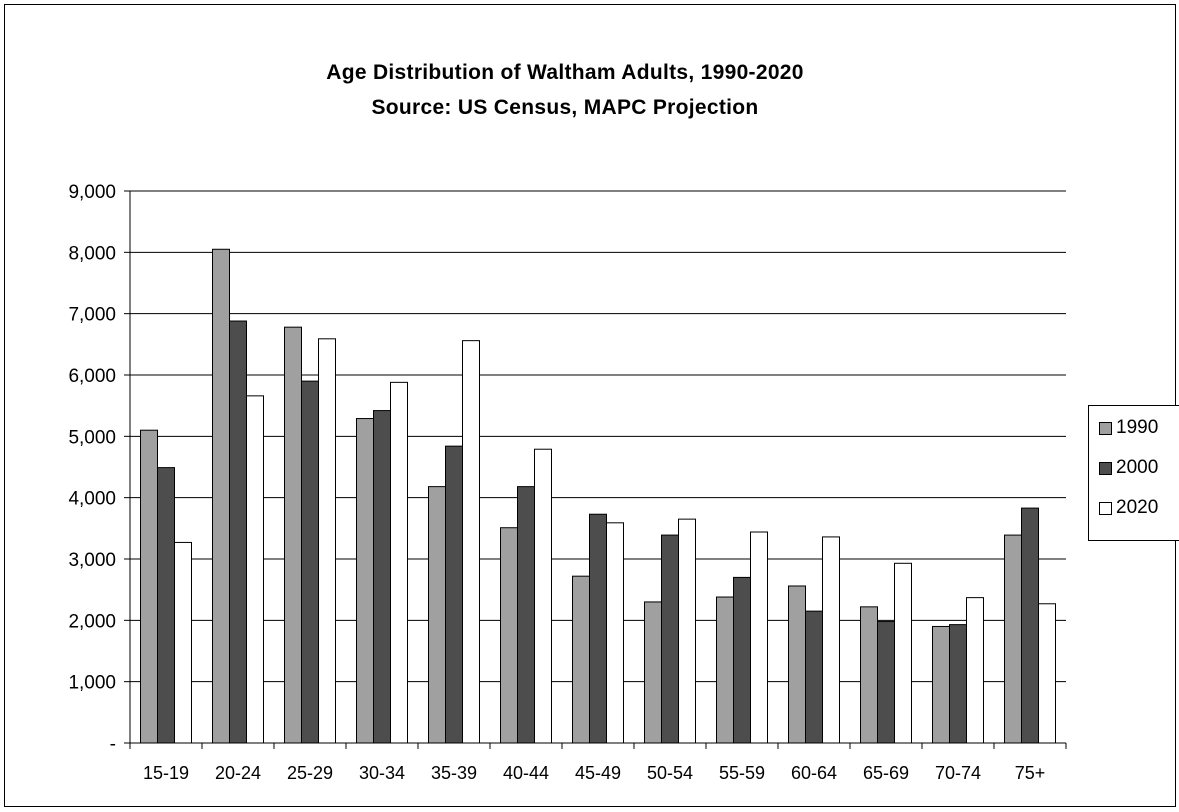  I want to click on y-tick-label: 1,000, so click(92, 683).